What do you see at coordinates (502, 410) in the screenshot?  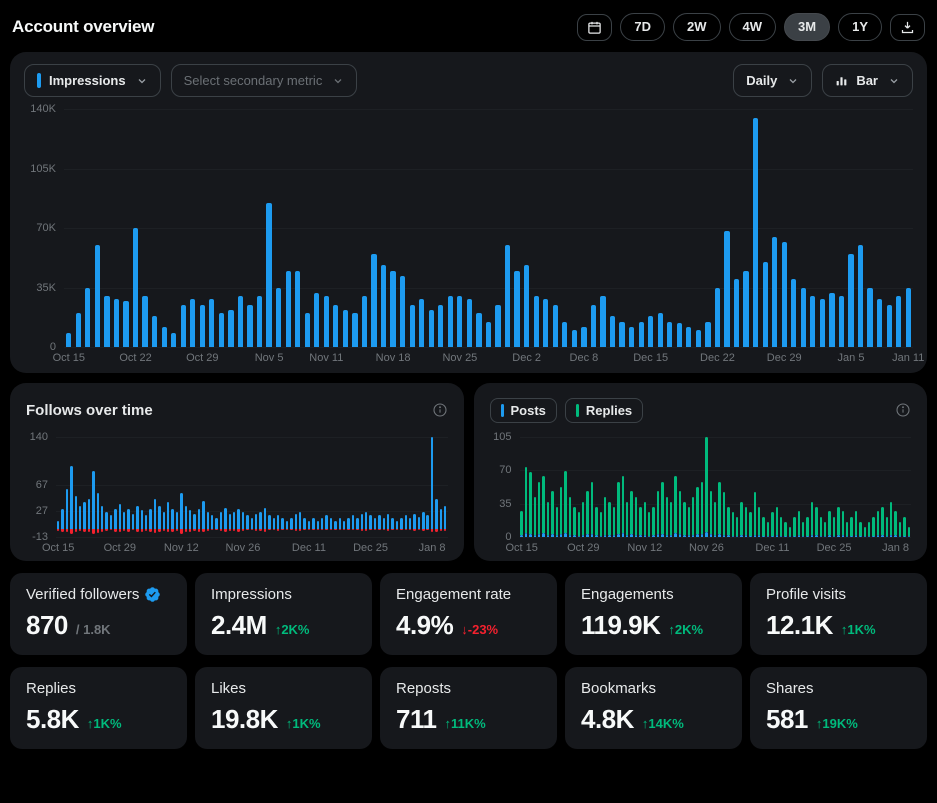 I see `posts-swatch` at bounding box center [502, 410].